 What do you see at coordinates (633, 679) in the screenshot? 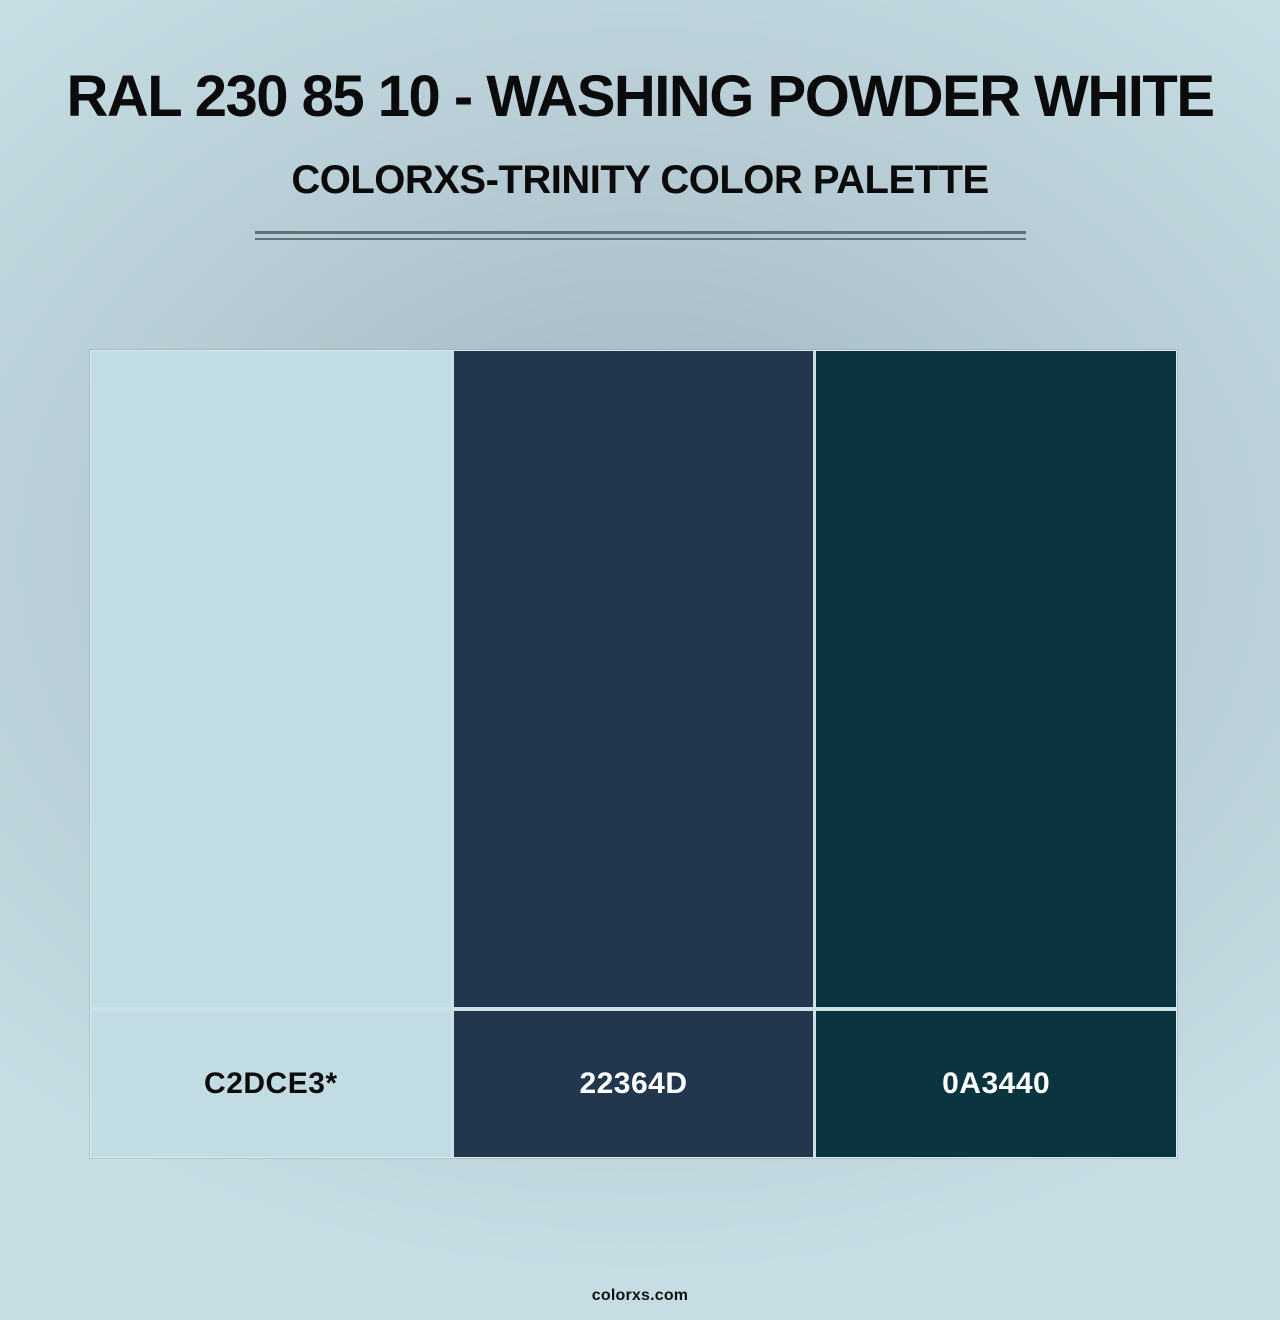
I see `swatch-main-22364d` at bounding box center [633, 679].